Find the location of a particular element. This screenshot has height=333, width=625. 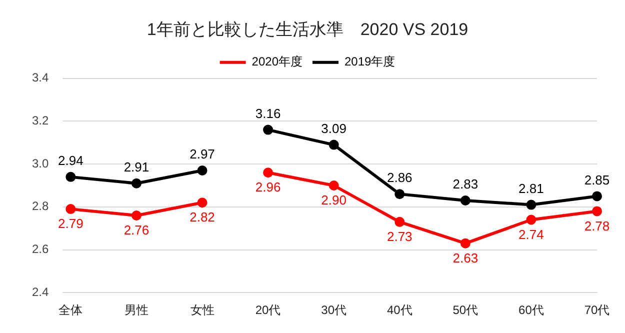

x-tick-label: 女性 is located at coordinates (202, 310).